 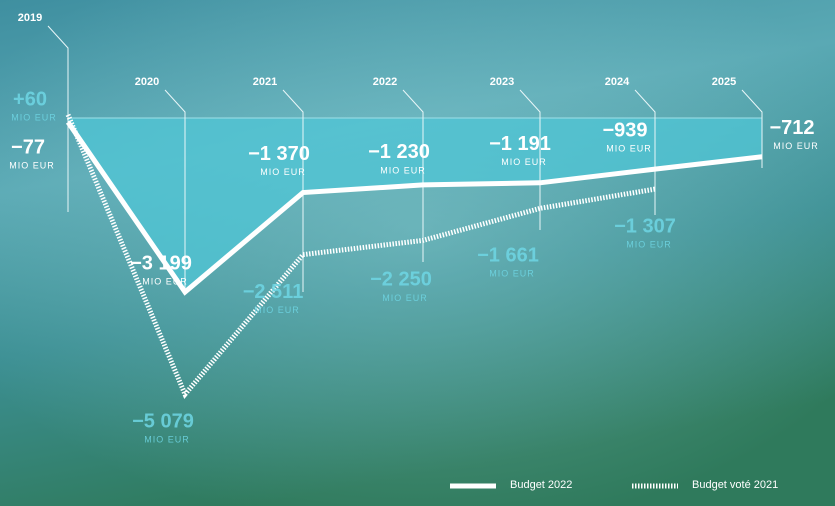 What do you see at coordinates (645, 226) in the screenshot?
I see `value-label: −1 307` at bounding box center [645, 226].